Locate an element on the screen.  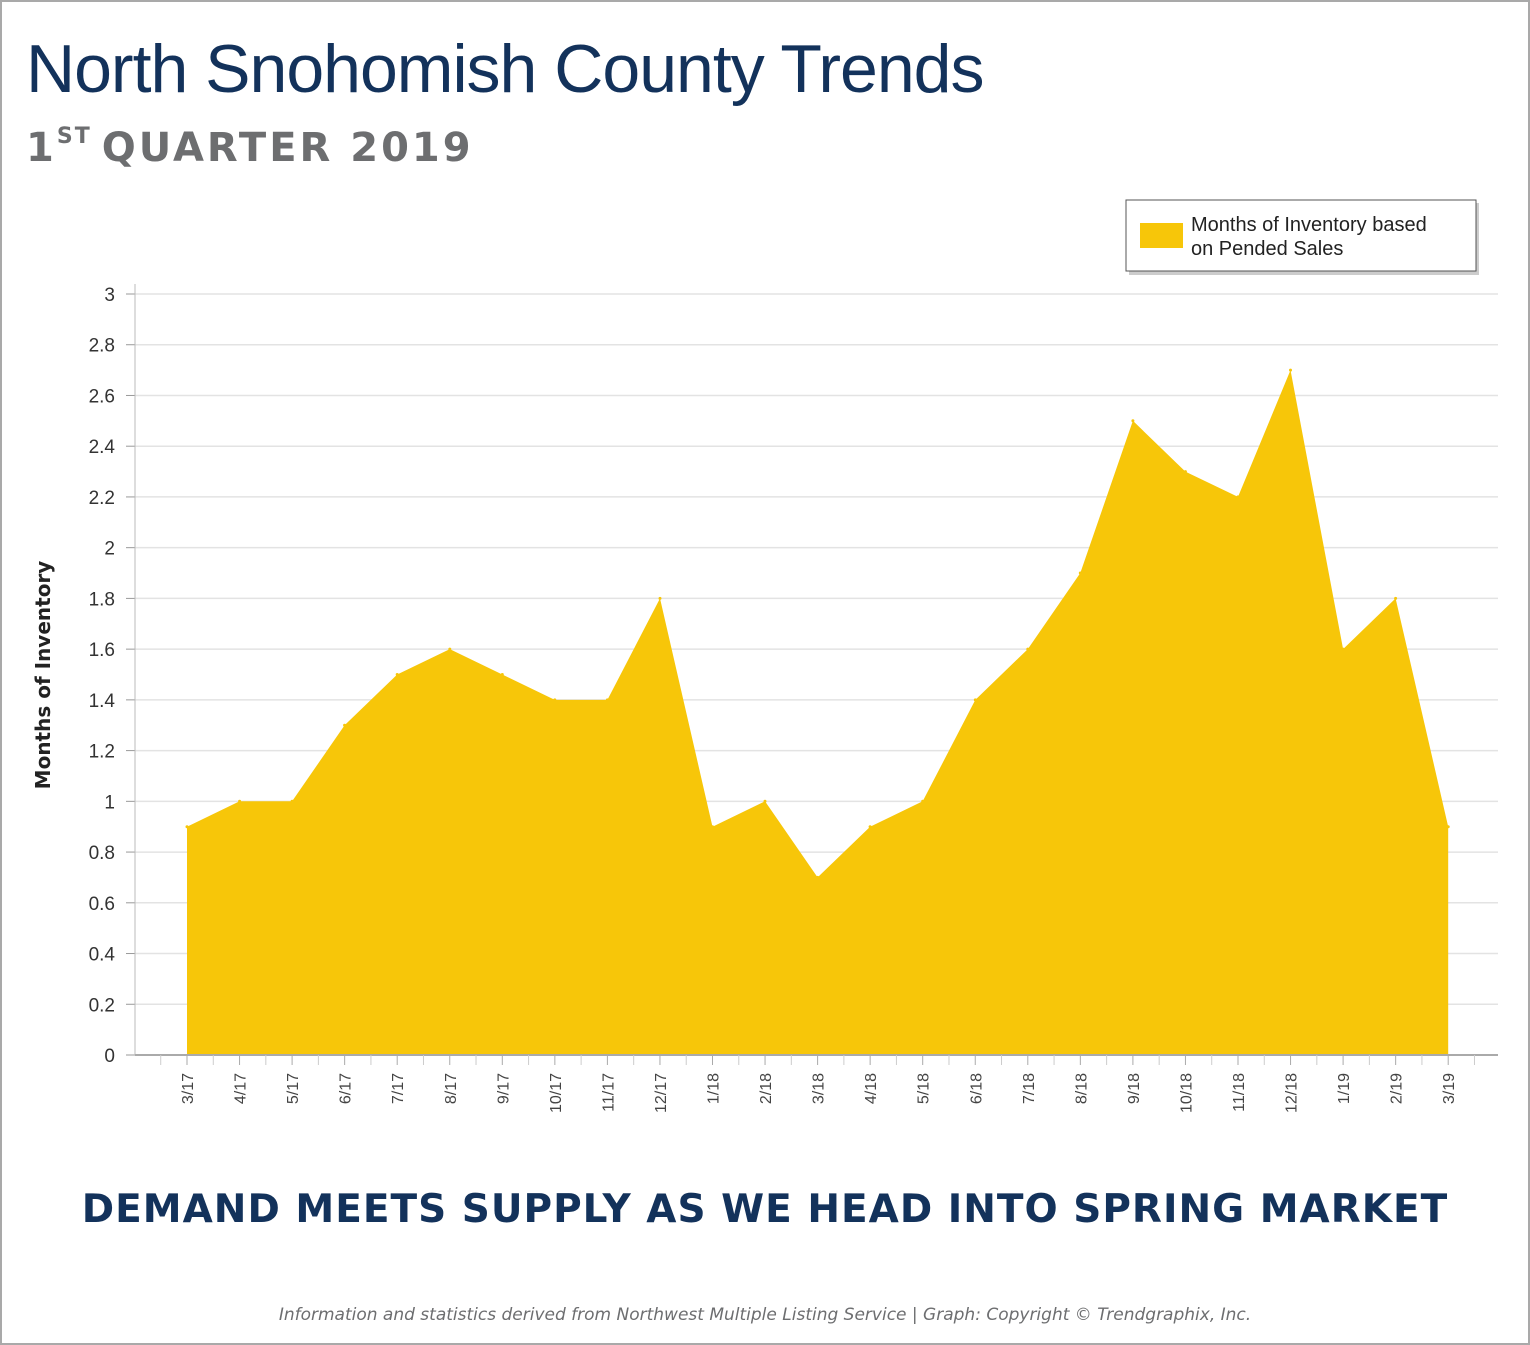
page-title: North Snohomish County Trends is located at coordinates (505, 69).